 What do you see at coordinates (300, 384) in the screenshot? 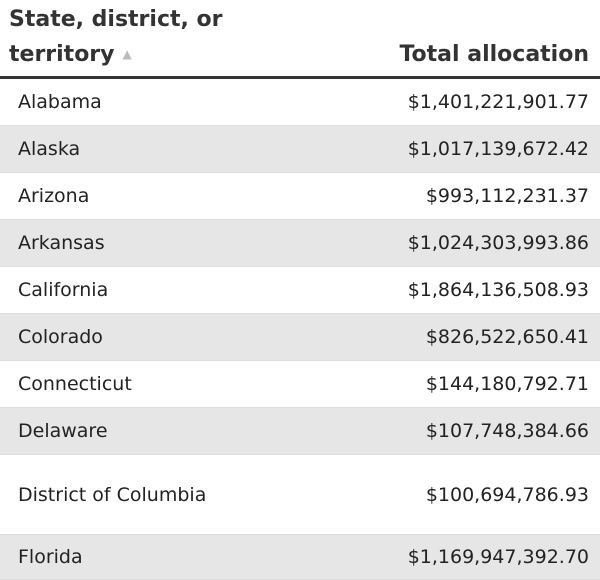
I see `table-row: Connecticut $144,180,792.71` at bounding box center [300, 384].